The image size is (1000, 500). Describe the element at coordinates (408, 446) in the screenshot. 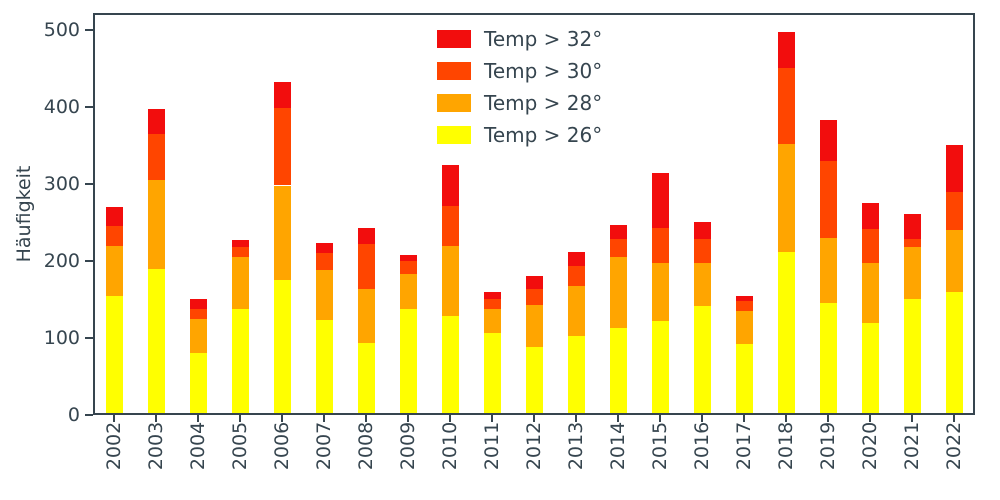

I see `x-tick-label: 2009` at that location.